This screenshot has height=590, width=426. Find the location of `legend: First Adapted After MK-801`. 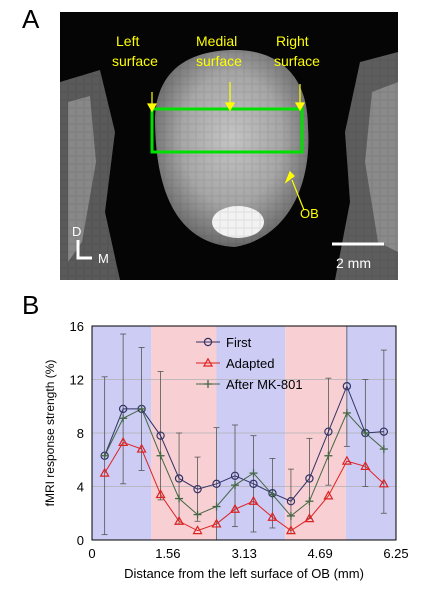

legend: First Adapted After MK-801 is located at coordinates (249, 363).